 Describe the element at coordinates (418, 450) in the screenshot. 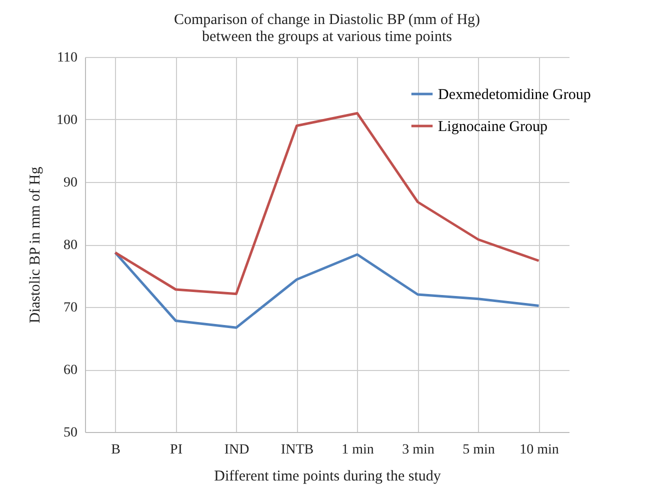

I see `x-tick-label: 3 min` at that location.